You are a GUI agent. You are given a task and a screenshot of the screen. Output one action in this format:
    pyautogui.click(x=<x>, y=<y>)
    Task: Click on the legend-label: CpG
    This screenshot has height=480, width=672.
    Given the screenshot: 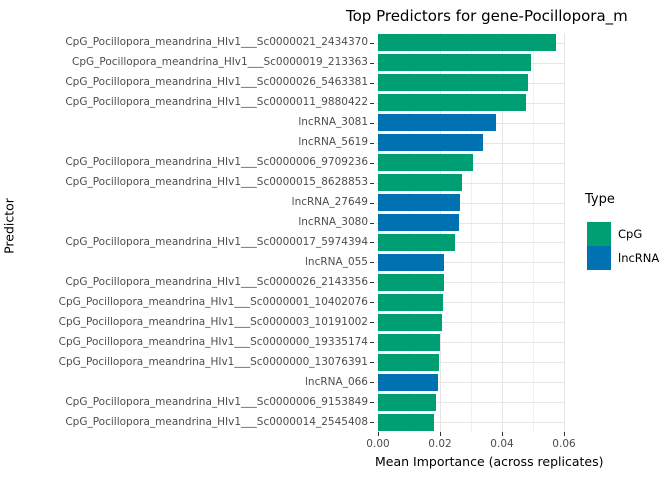 What is the action you would take?
    pyautogui.click(x=630, y=234)
    